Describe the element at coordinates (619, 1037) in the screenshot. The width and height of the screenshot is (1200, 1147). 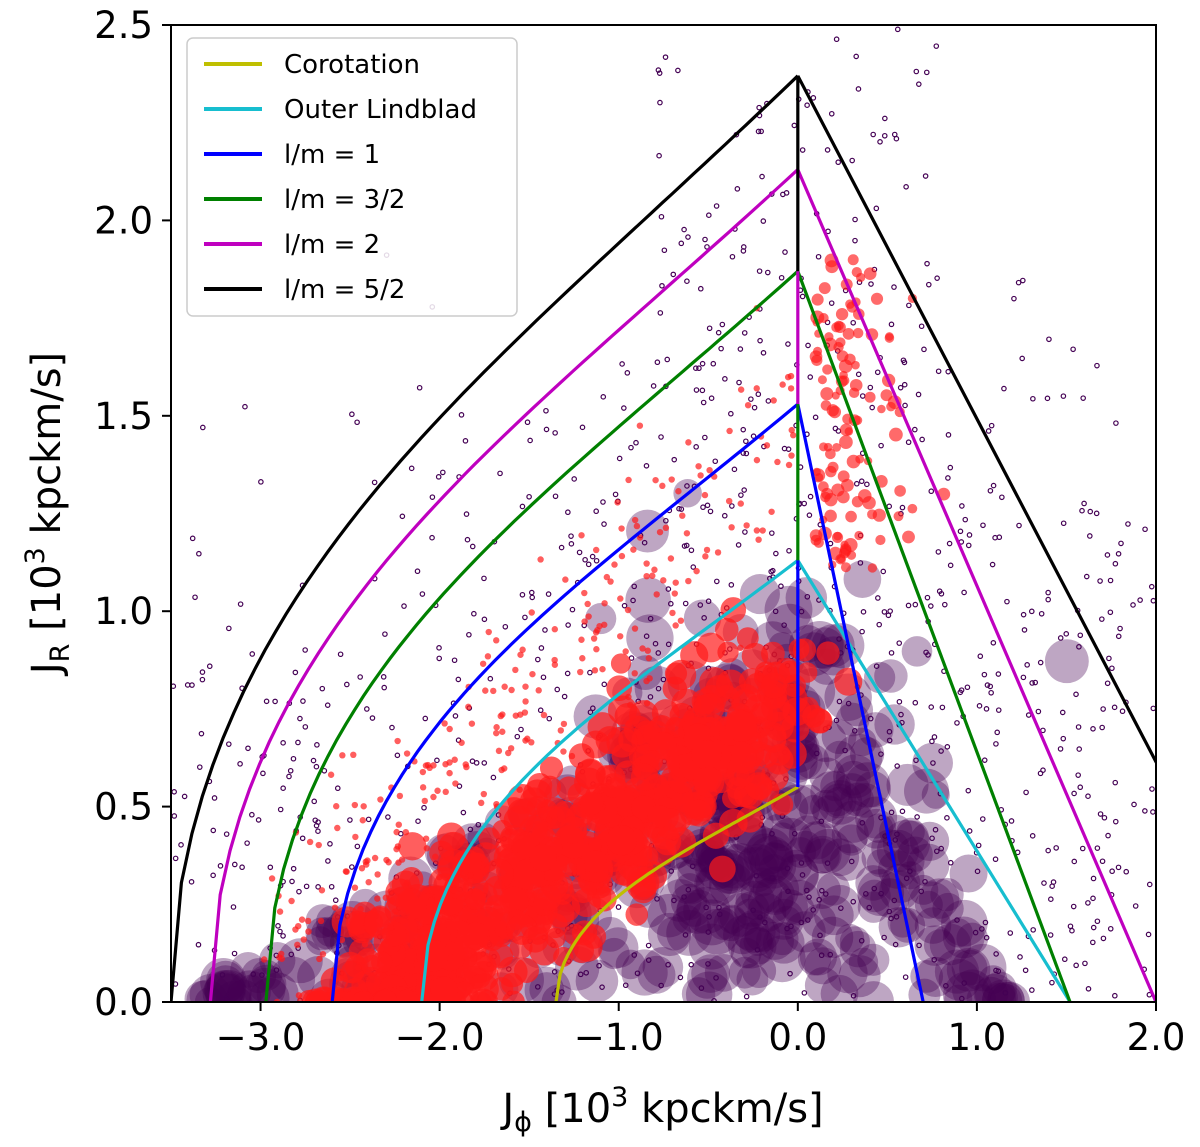
I see `x-tick-label: −1.0` at that location.